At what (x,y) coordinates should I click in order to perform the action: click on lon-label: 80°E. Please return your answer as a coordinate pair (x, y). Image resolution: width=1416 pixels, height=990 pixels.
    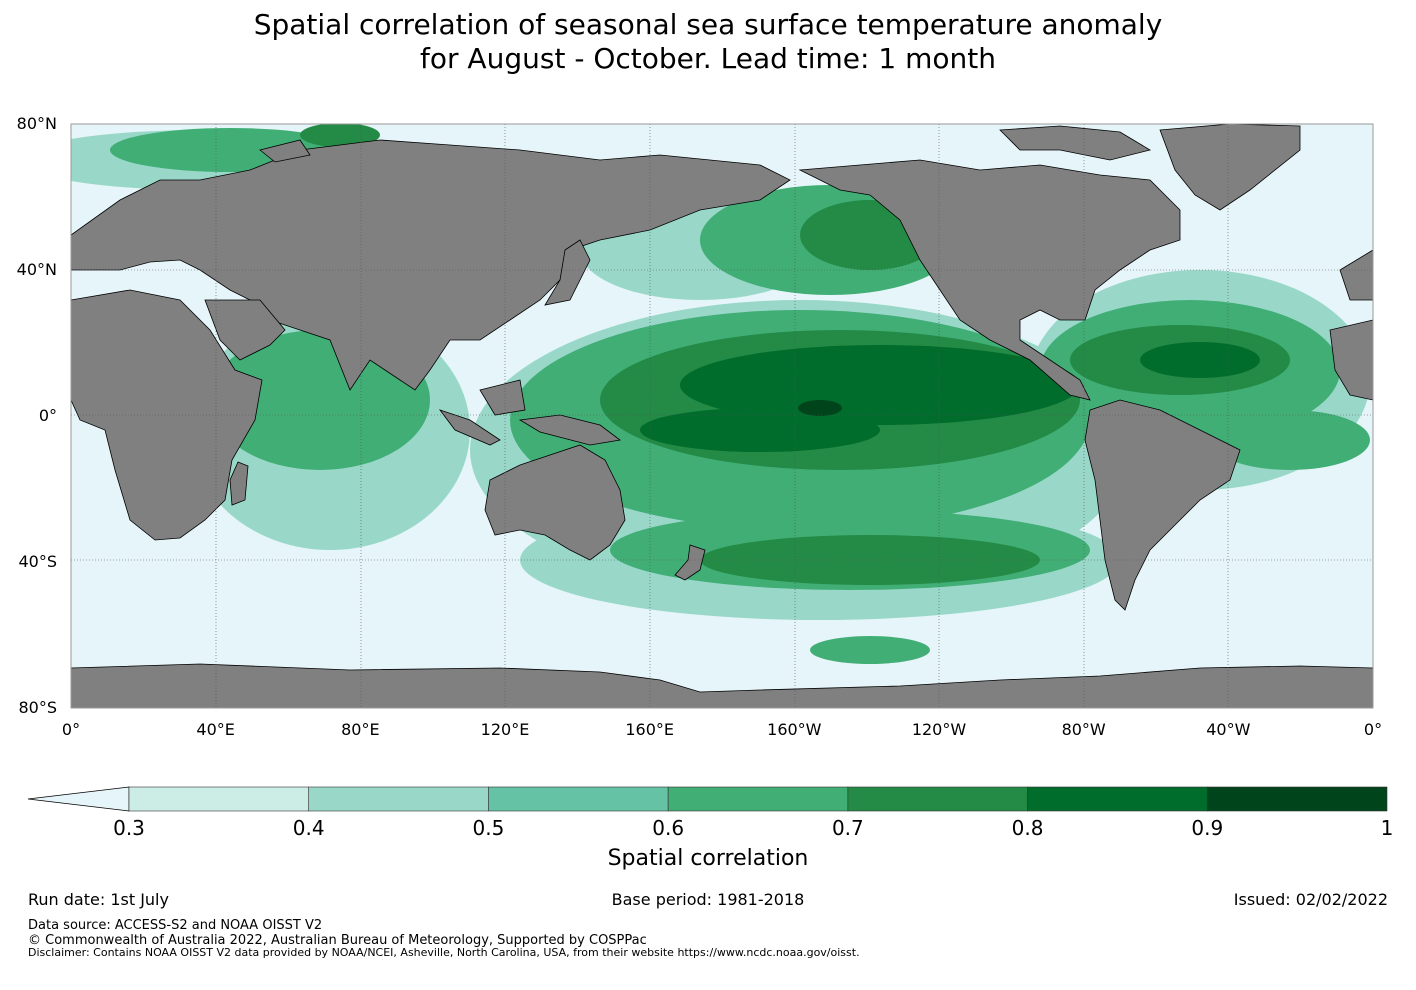
    Looking at the image, I should click on (360, 729).